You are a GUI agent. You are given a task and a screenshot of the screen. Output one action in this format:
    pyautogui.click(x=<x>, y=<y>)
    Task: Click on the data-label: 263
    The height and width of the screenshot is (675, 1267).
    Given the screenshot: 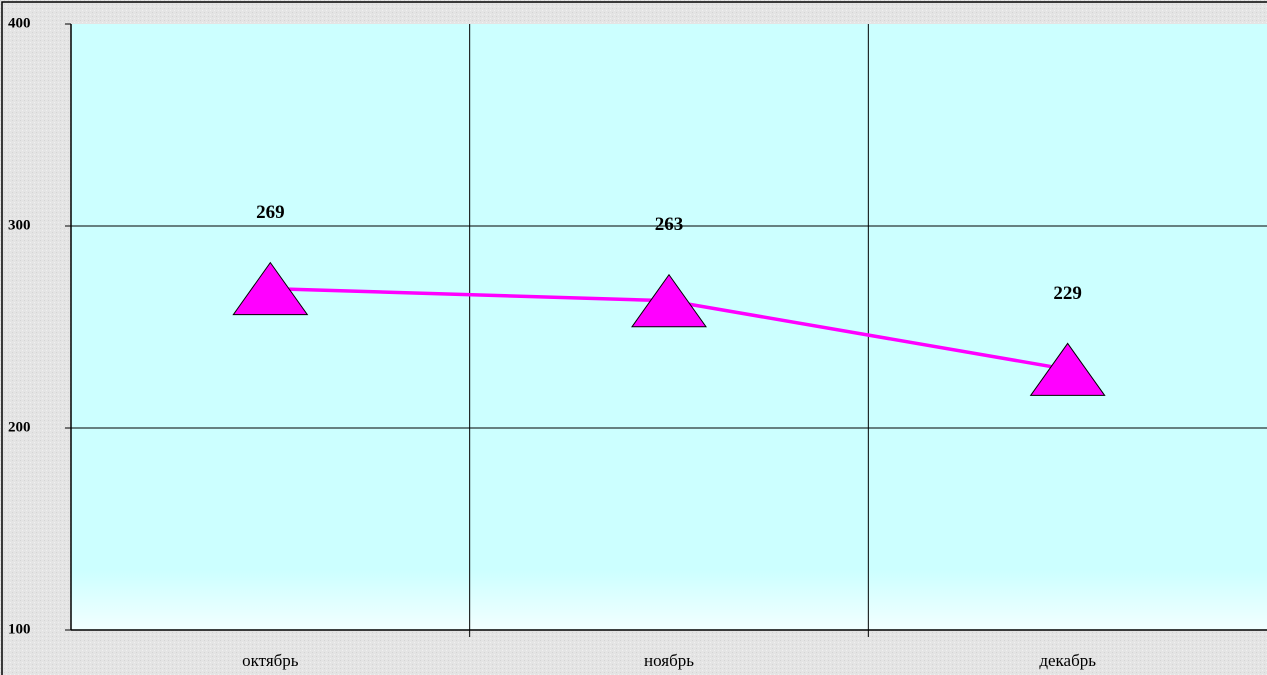 What is the action you would take?
    pyautogui.click(x=669, y=224)
    